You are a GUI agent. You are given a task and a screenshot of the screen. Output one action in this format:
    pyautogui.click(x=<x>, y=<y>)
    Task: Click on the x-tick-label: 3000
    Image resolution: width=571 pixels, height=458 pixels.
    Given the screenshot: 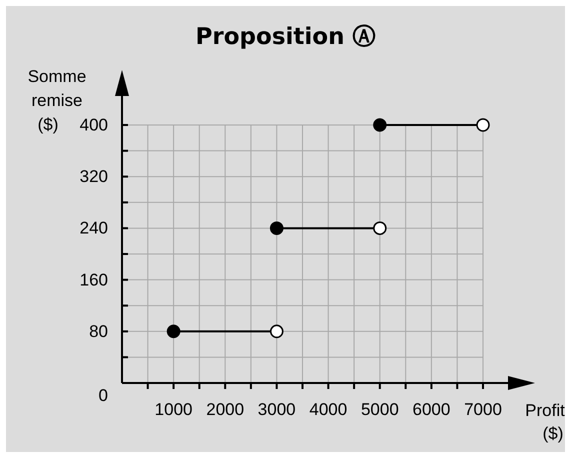 What is the action you would take?
    pyautogui.click(x=277, y=410)
    